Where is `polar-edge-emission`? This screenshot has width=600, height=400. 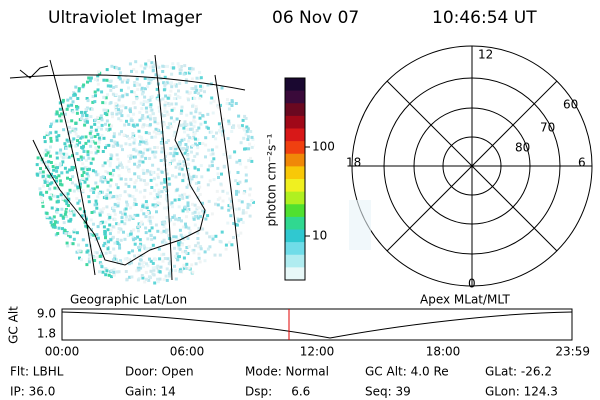 polar-edge-emission is located at coordinates (360, 225).